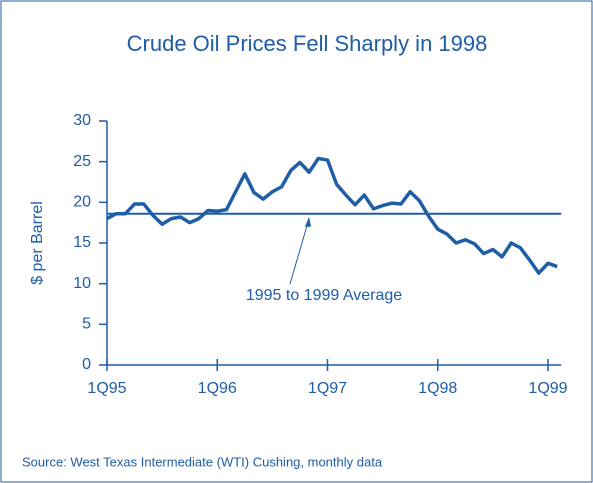 The image size is (593, 483). Describe the element at coordinates (307, 43) in the screenshot. I see `chart-title: Crude Oil Prices Fell Sharply in 1998` at that location.